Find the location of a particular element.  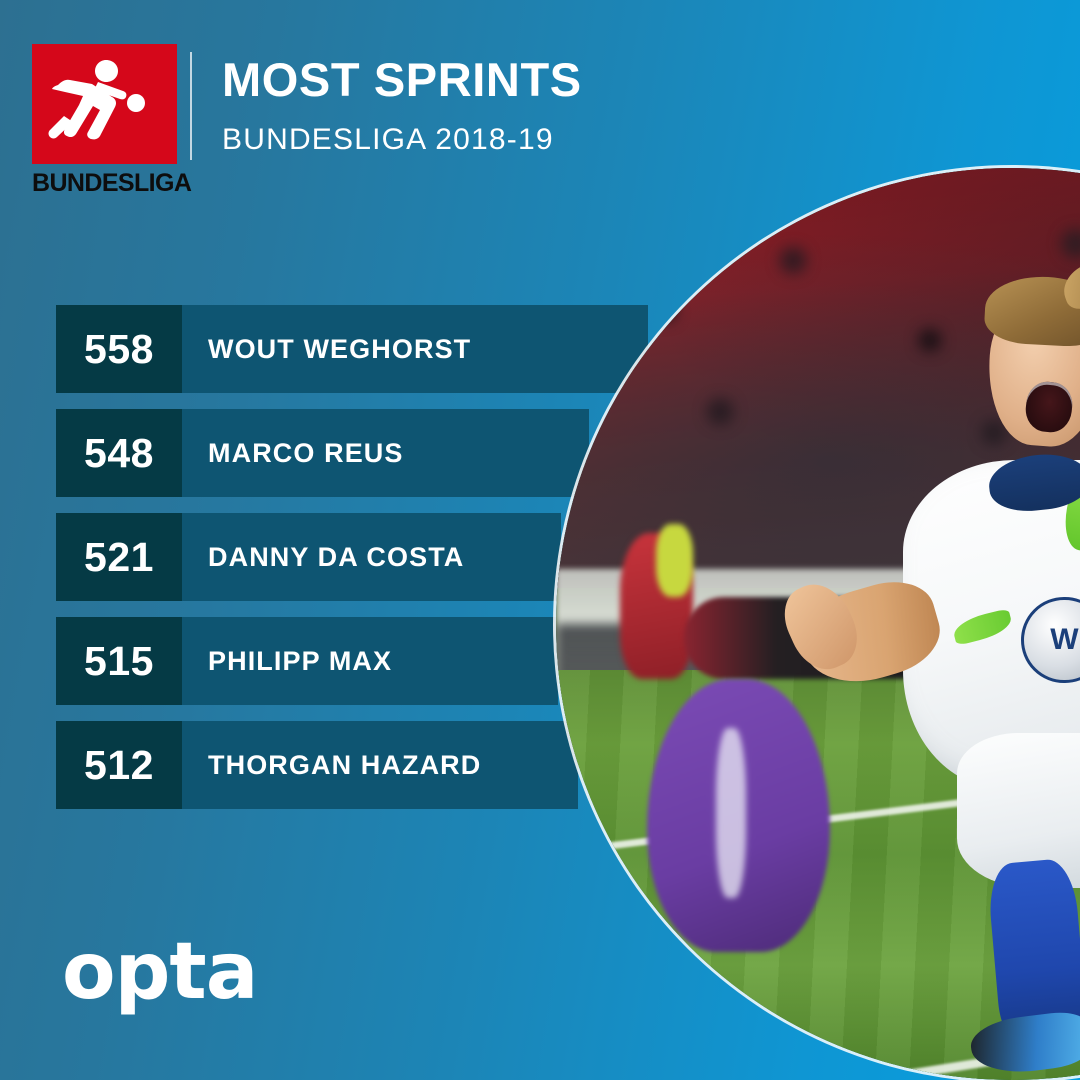

bundesliga-logo: BUNDESLIGA is located at coordinates (112, 120).